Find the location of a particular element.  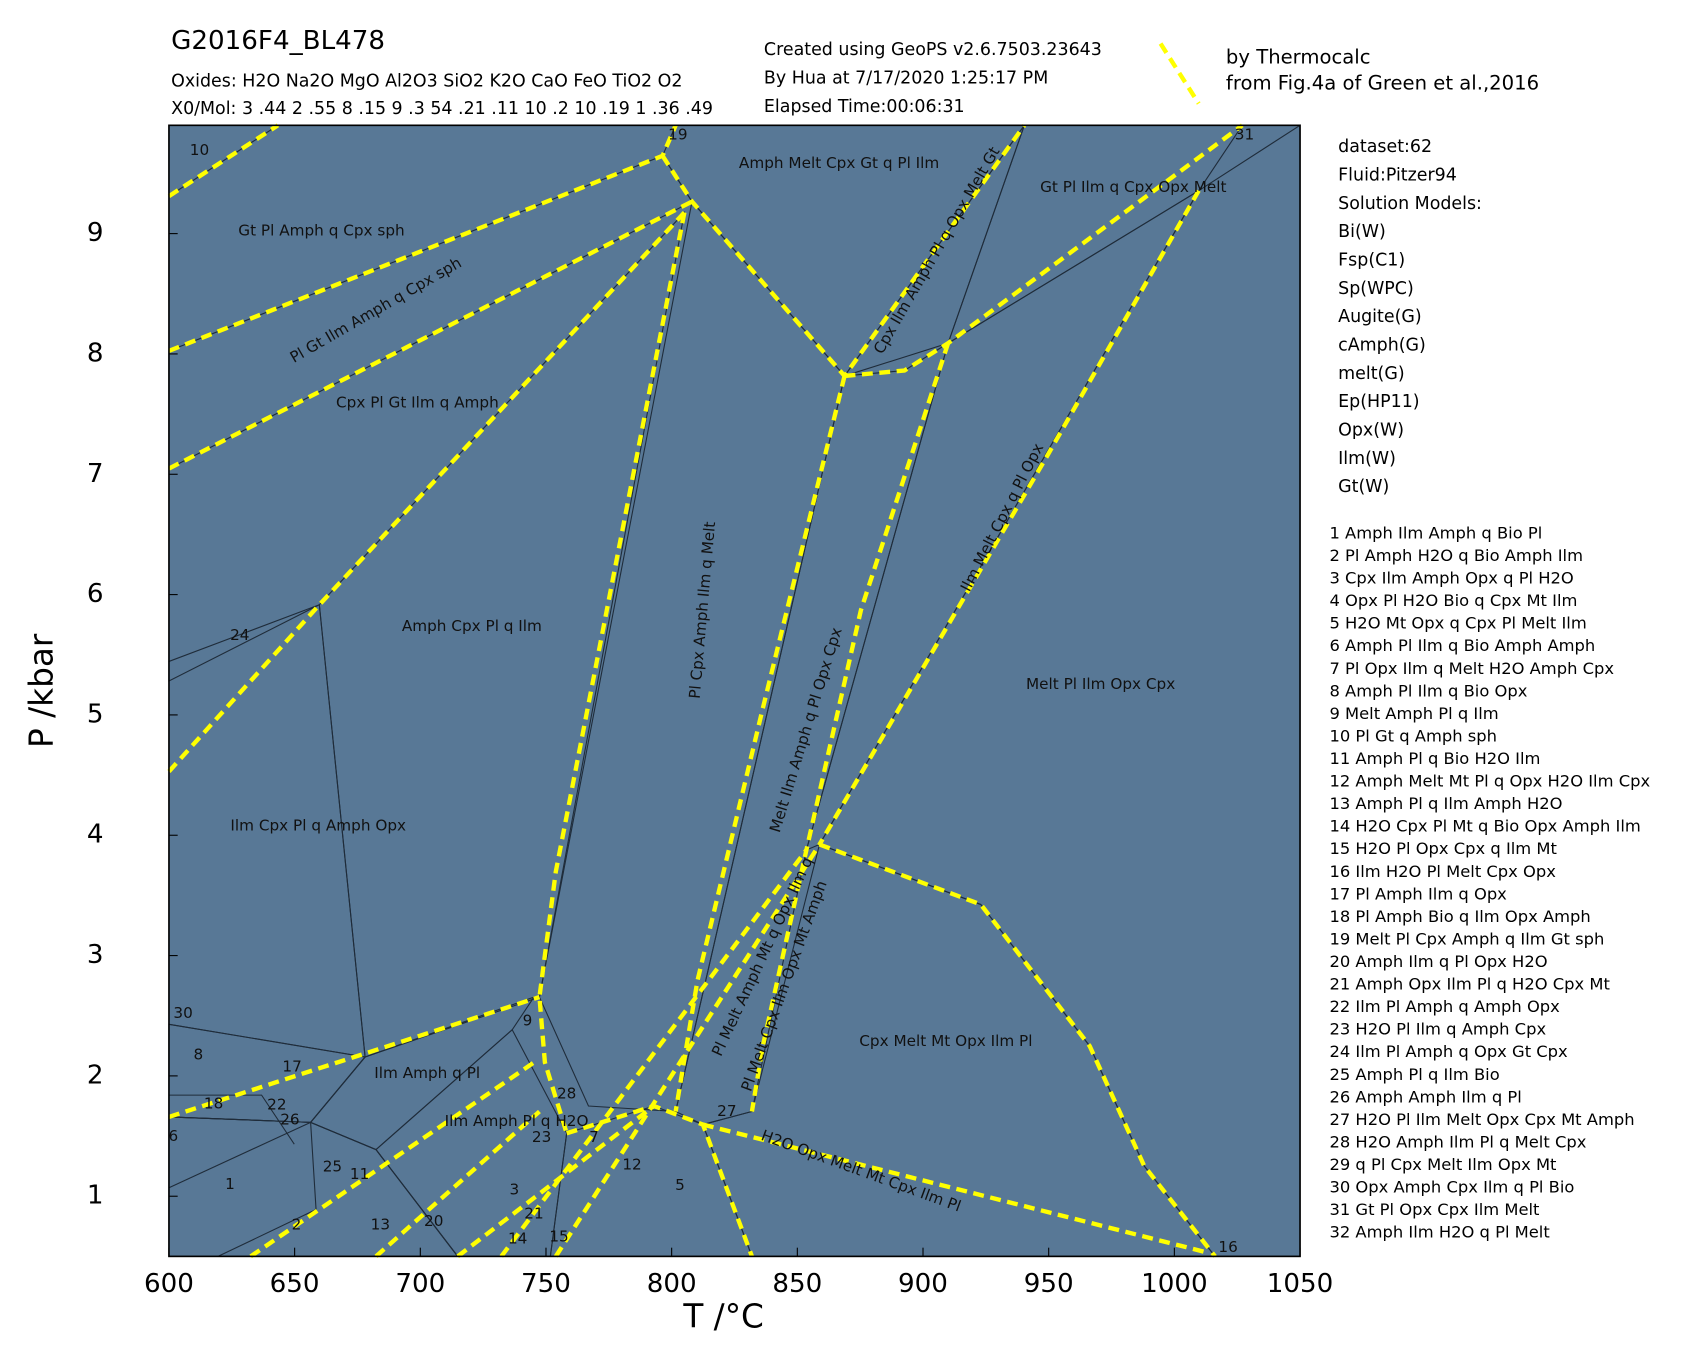

x-tick-label: 650 is located at coordinates (295, 1284).